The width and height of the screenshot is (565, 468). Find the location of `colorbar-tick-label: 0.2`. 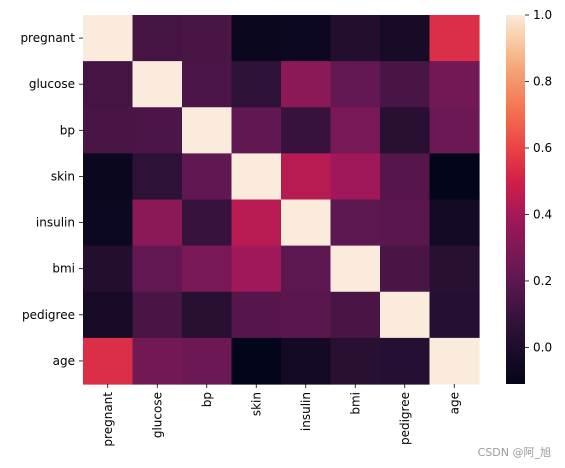

colorbar-tick-label: 0.2 is located at coordinates (542, 281).